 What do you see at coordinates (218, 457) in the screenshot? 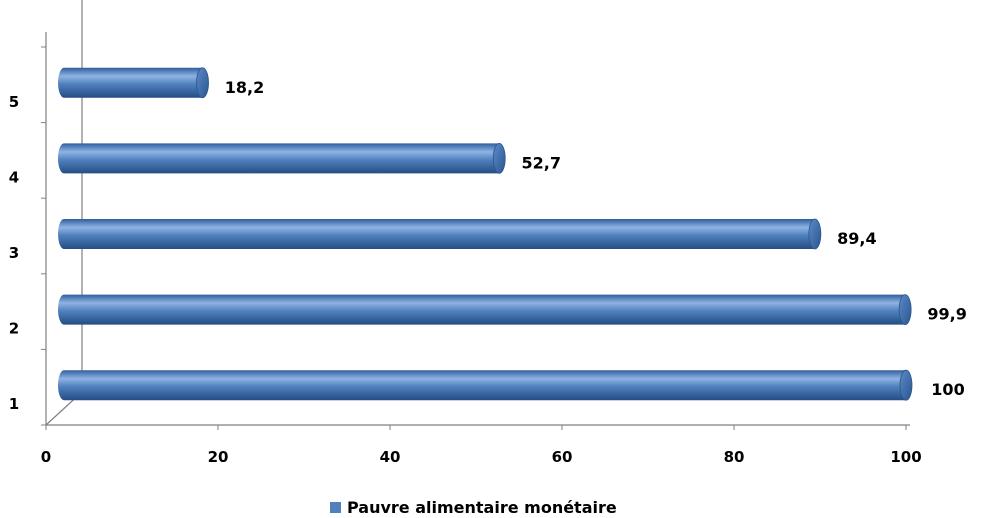
I see `x-tick-label: 20` at bounding box center [218, 457].